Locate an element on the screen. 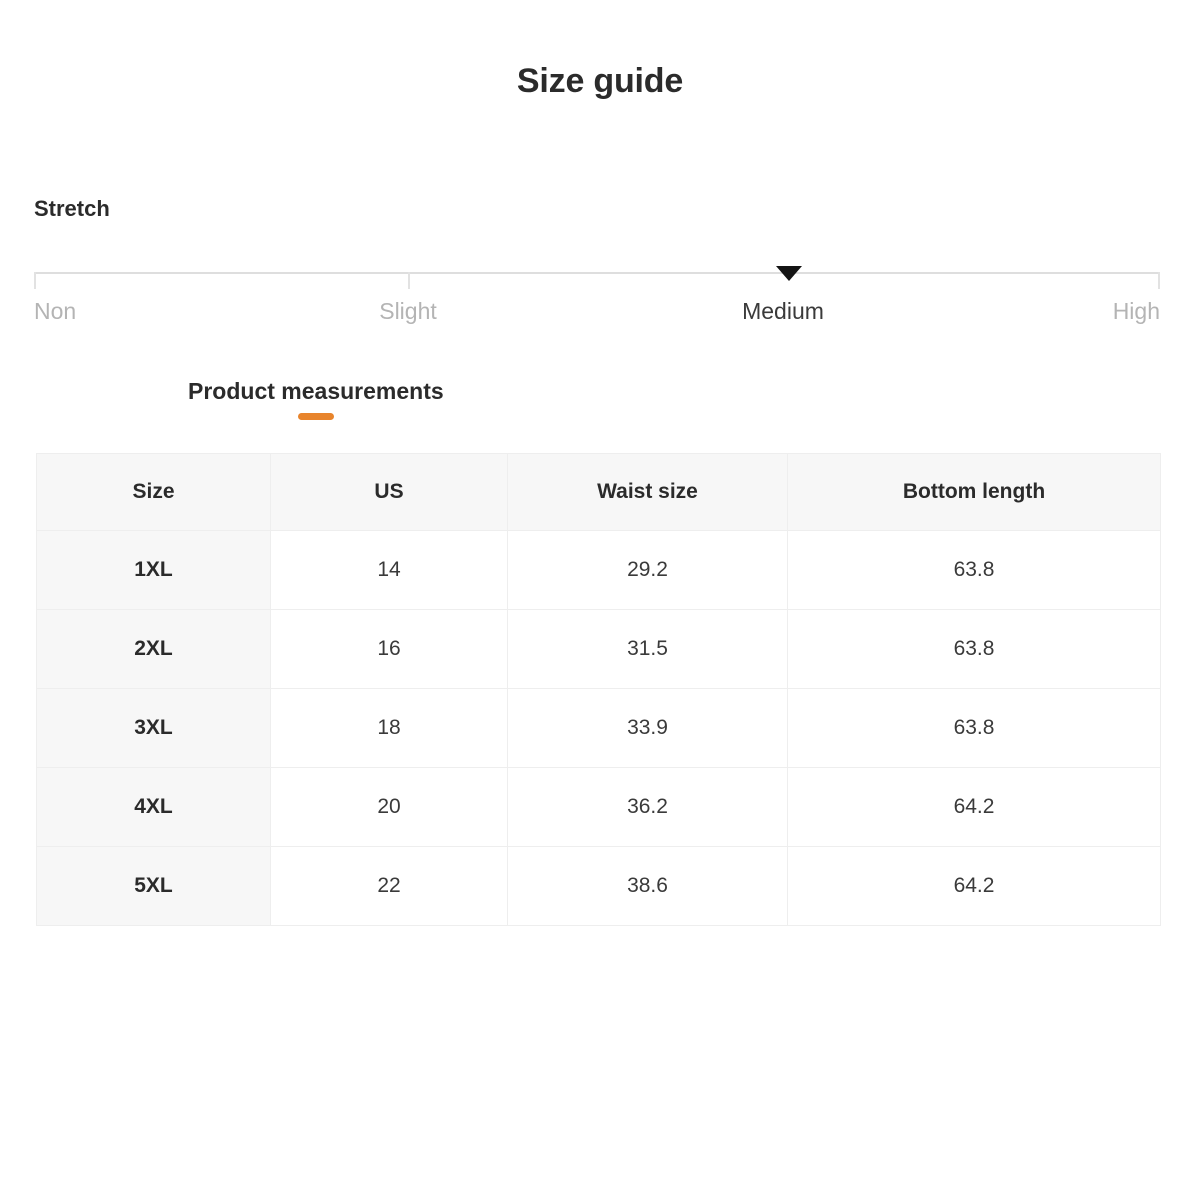  cell-us: 16 is located at coordinates (389, 649).